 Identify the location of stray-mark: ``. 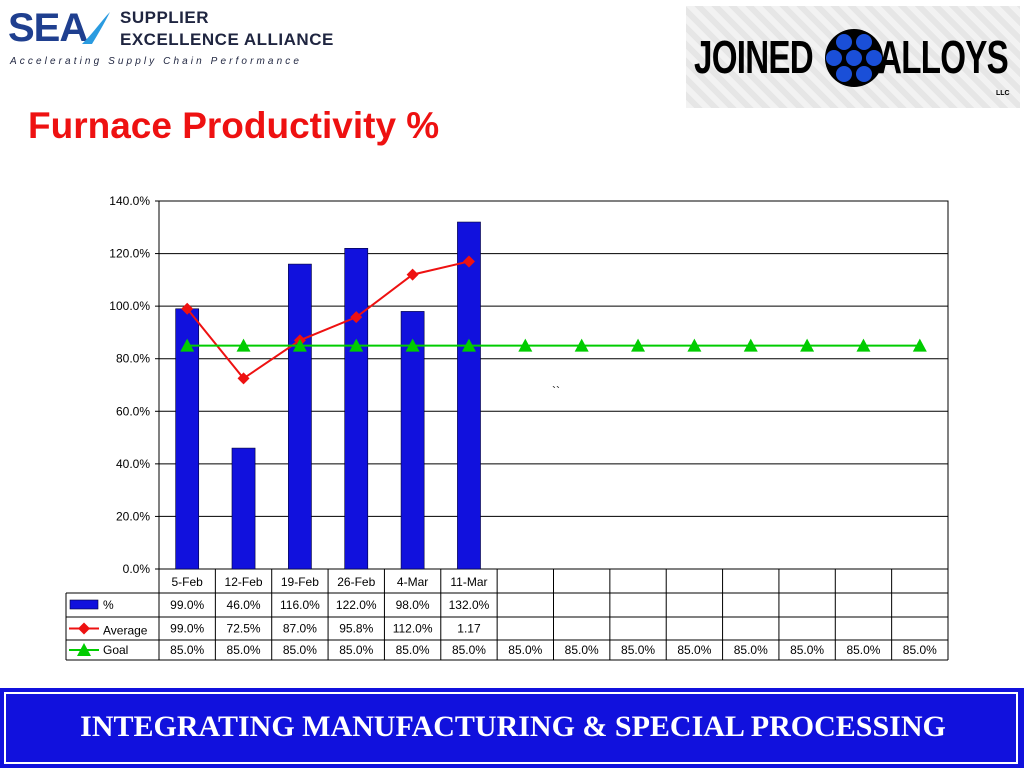
(556, 391).